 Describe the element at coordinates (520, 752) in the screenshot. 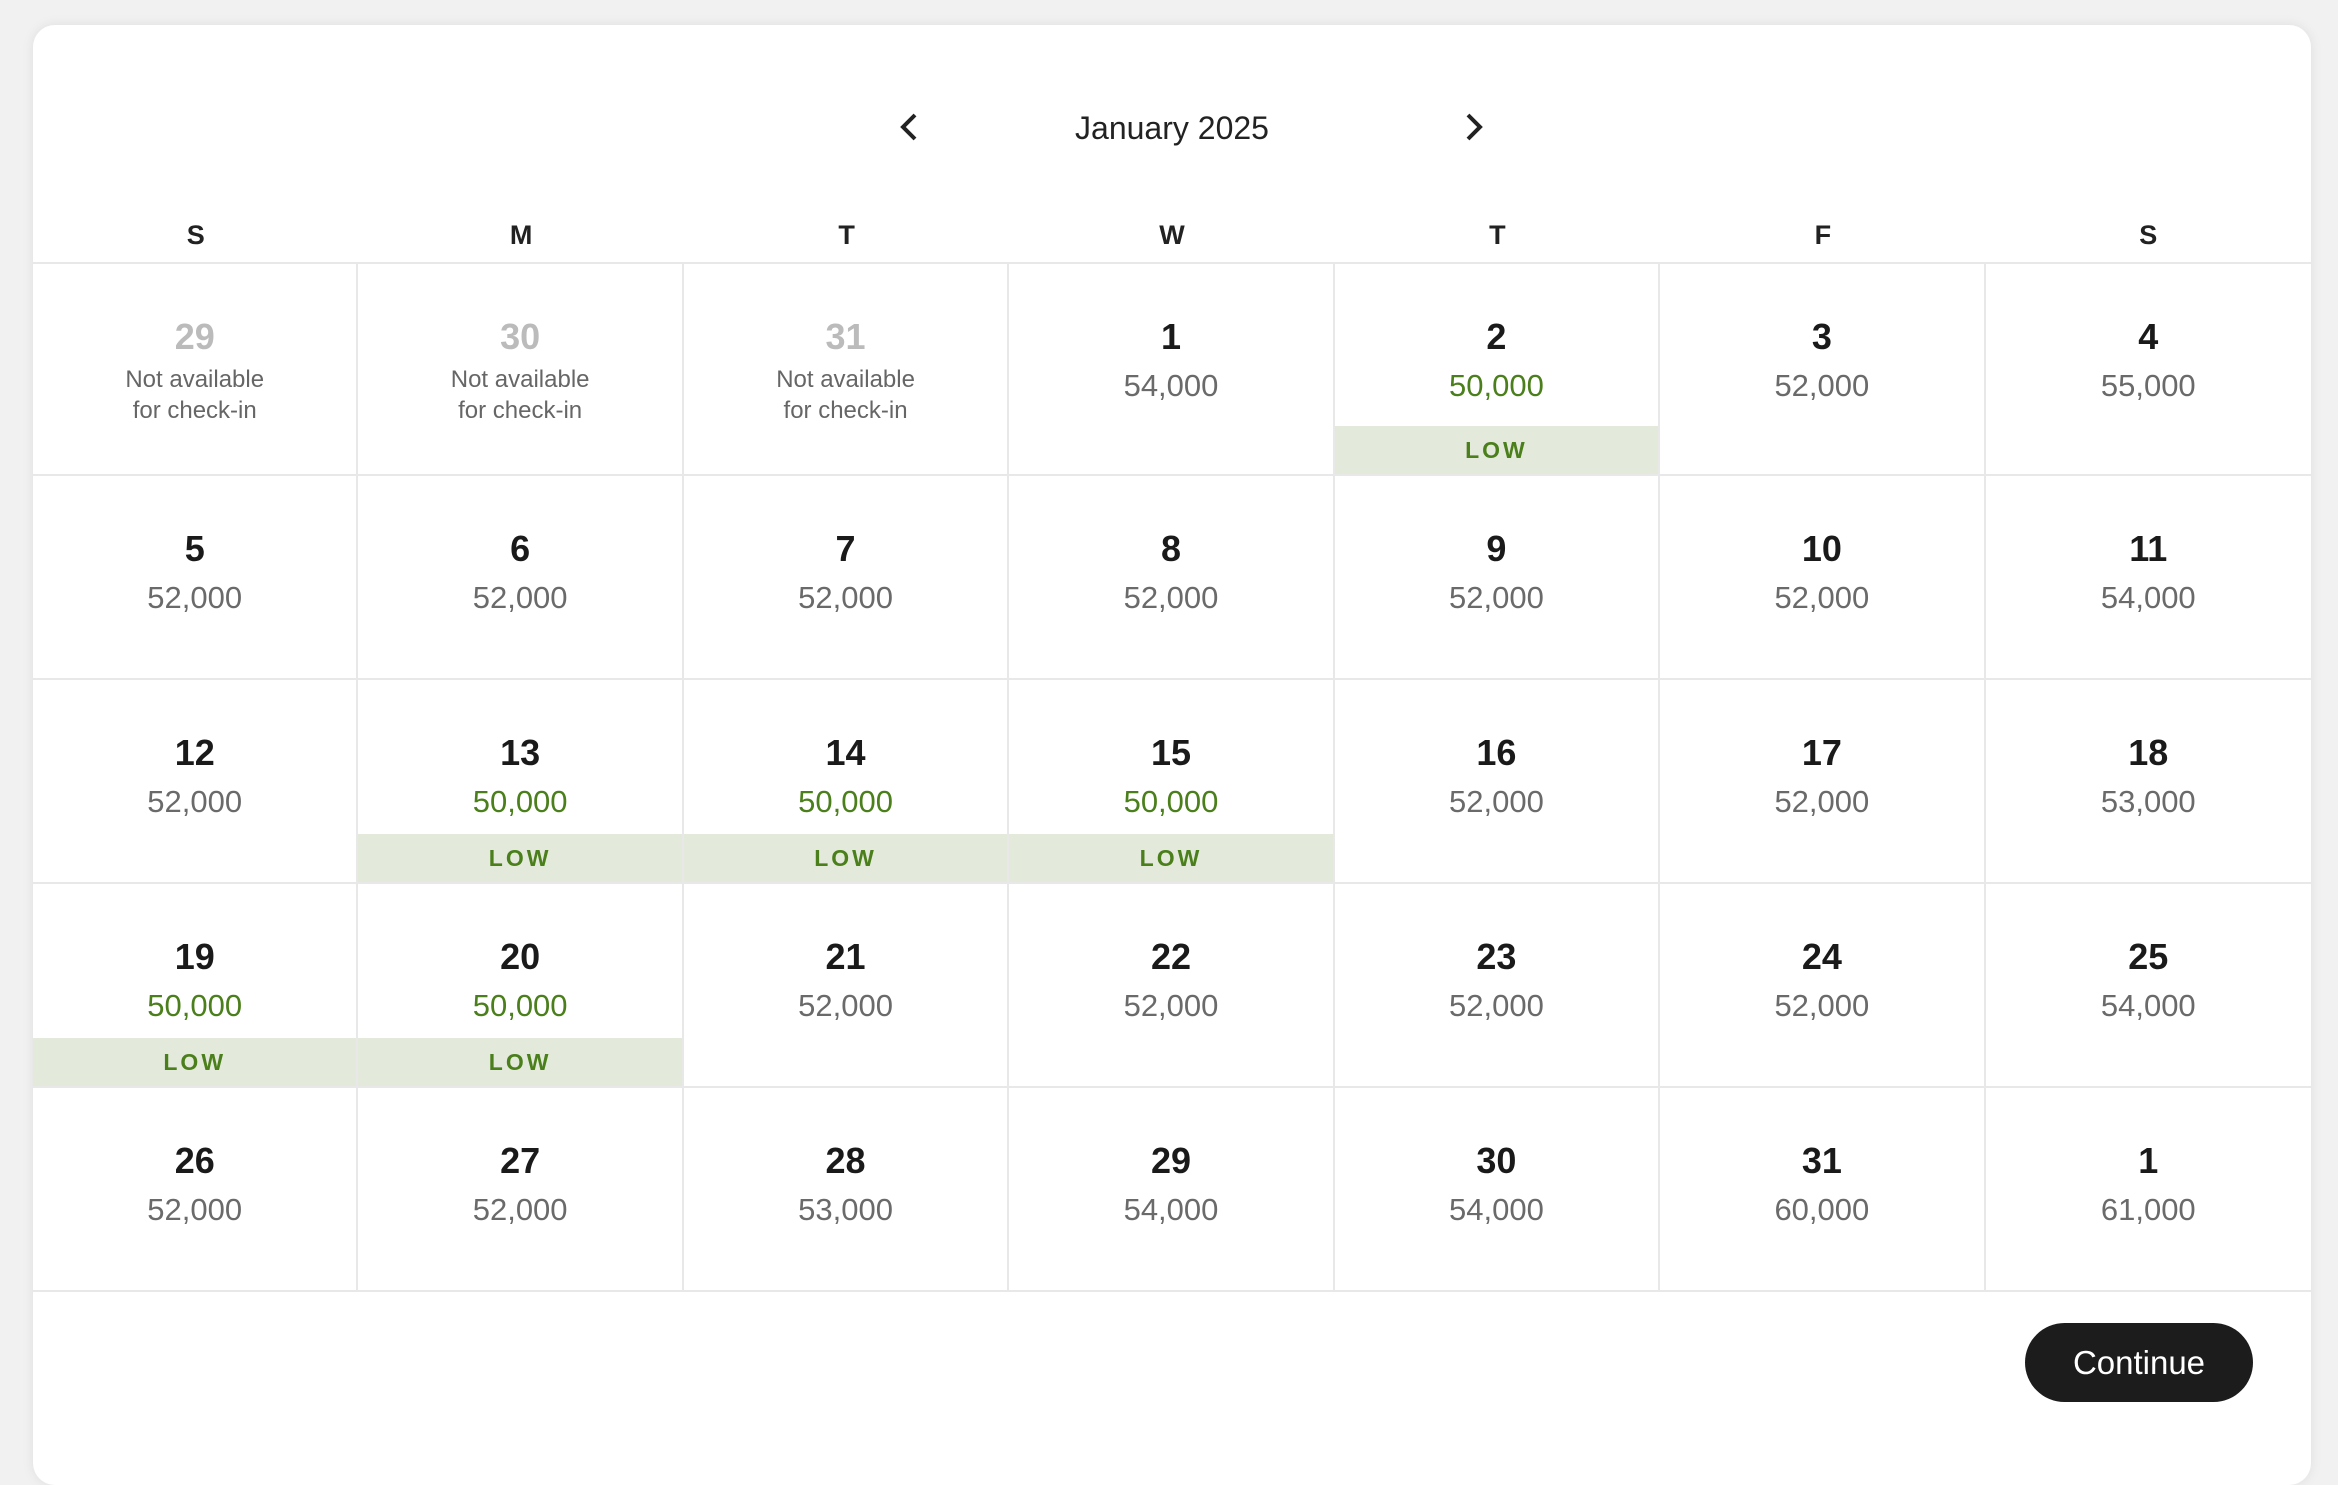

I see `day-number: 13` at that location.